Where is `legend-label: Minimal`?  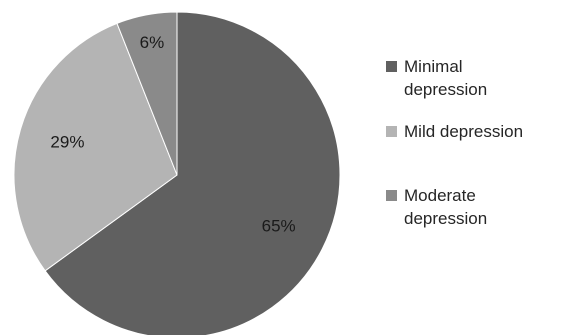 legend-label: Minimal is located at coordinates (433, 66).